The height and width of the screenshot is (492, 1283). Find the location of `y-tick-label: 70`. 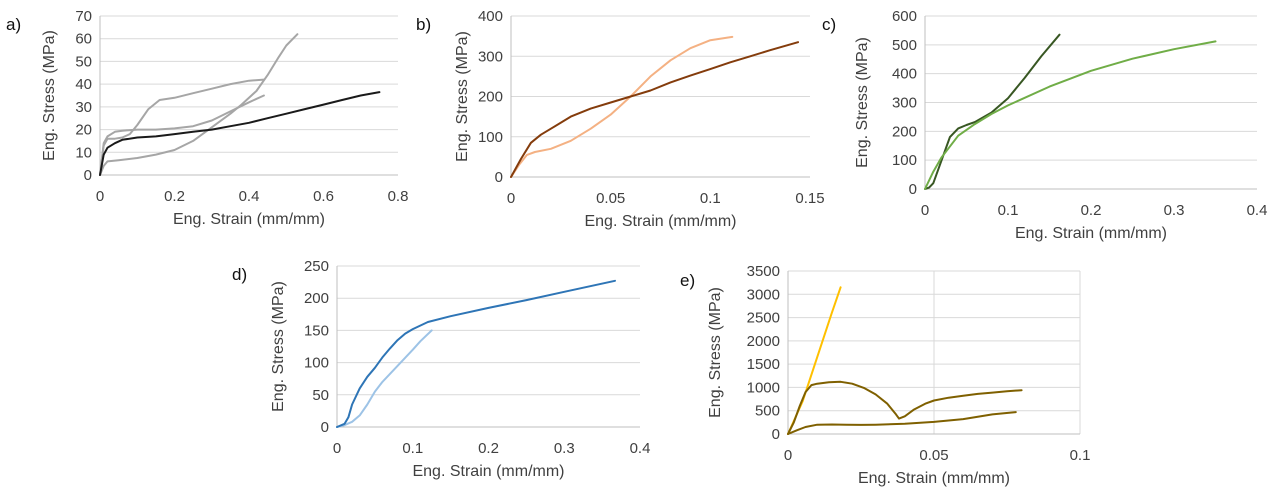

y-tick-label: 70 is located at coordinates (83, 16).